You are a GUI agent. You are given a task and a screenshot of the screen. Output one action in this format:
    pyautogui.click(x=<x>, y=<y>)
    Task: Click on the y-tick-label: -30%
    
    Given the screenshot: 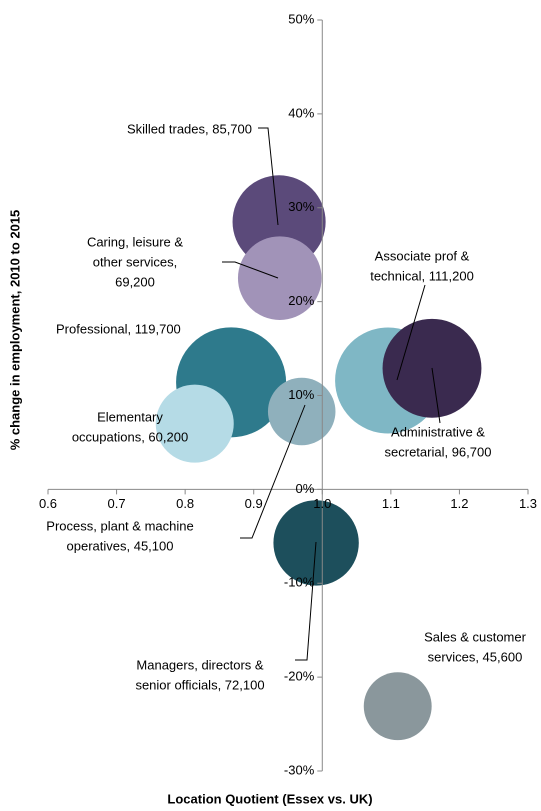 What is the action you would take?
    pyautogui.click(x=299, y=769)
    